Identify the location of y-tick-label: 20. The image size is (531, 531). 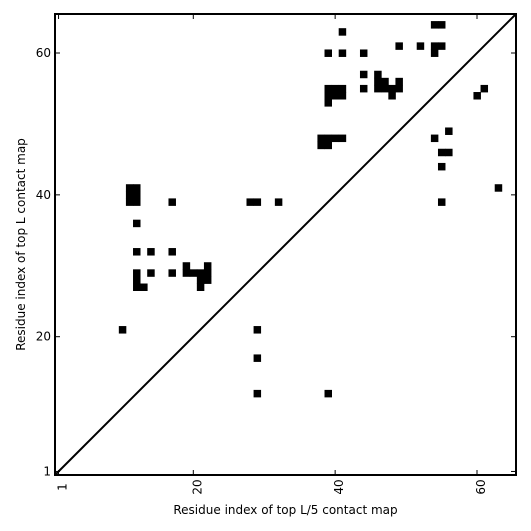
(43, 337).